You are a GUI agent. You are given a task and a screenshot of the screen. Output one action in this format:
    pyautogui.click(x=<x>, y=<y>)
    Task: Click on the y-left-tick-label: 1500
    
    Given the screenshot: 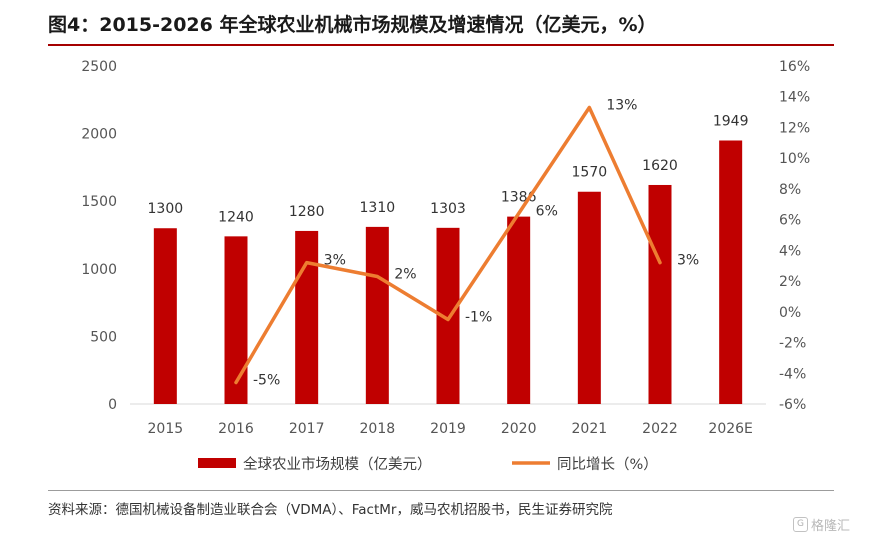 What is the action you would take?
    pyautogui.click(x=99, y=202)
    